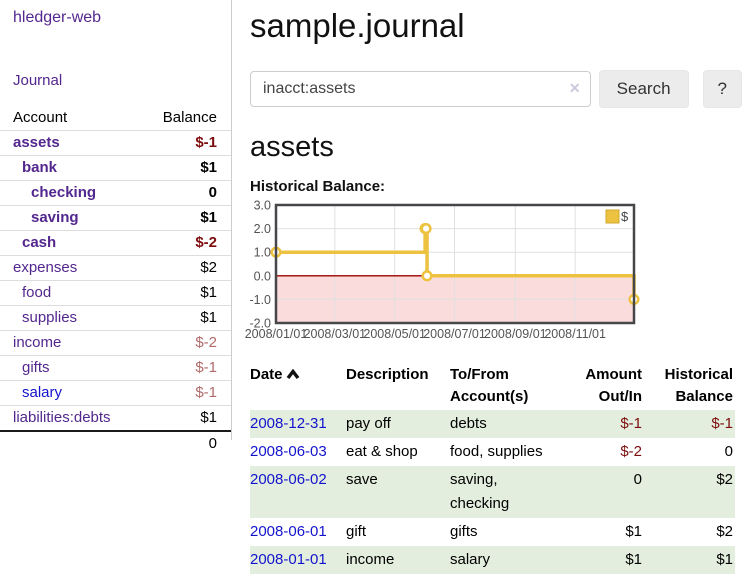 Image resolution: width=742 pixels, height=582 pixels. Describe the element at coordinates (40, 117) in the screenshot. I see `accounts-header-account: Account` at that location.